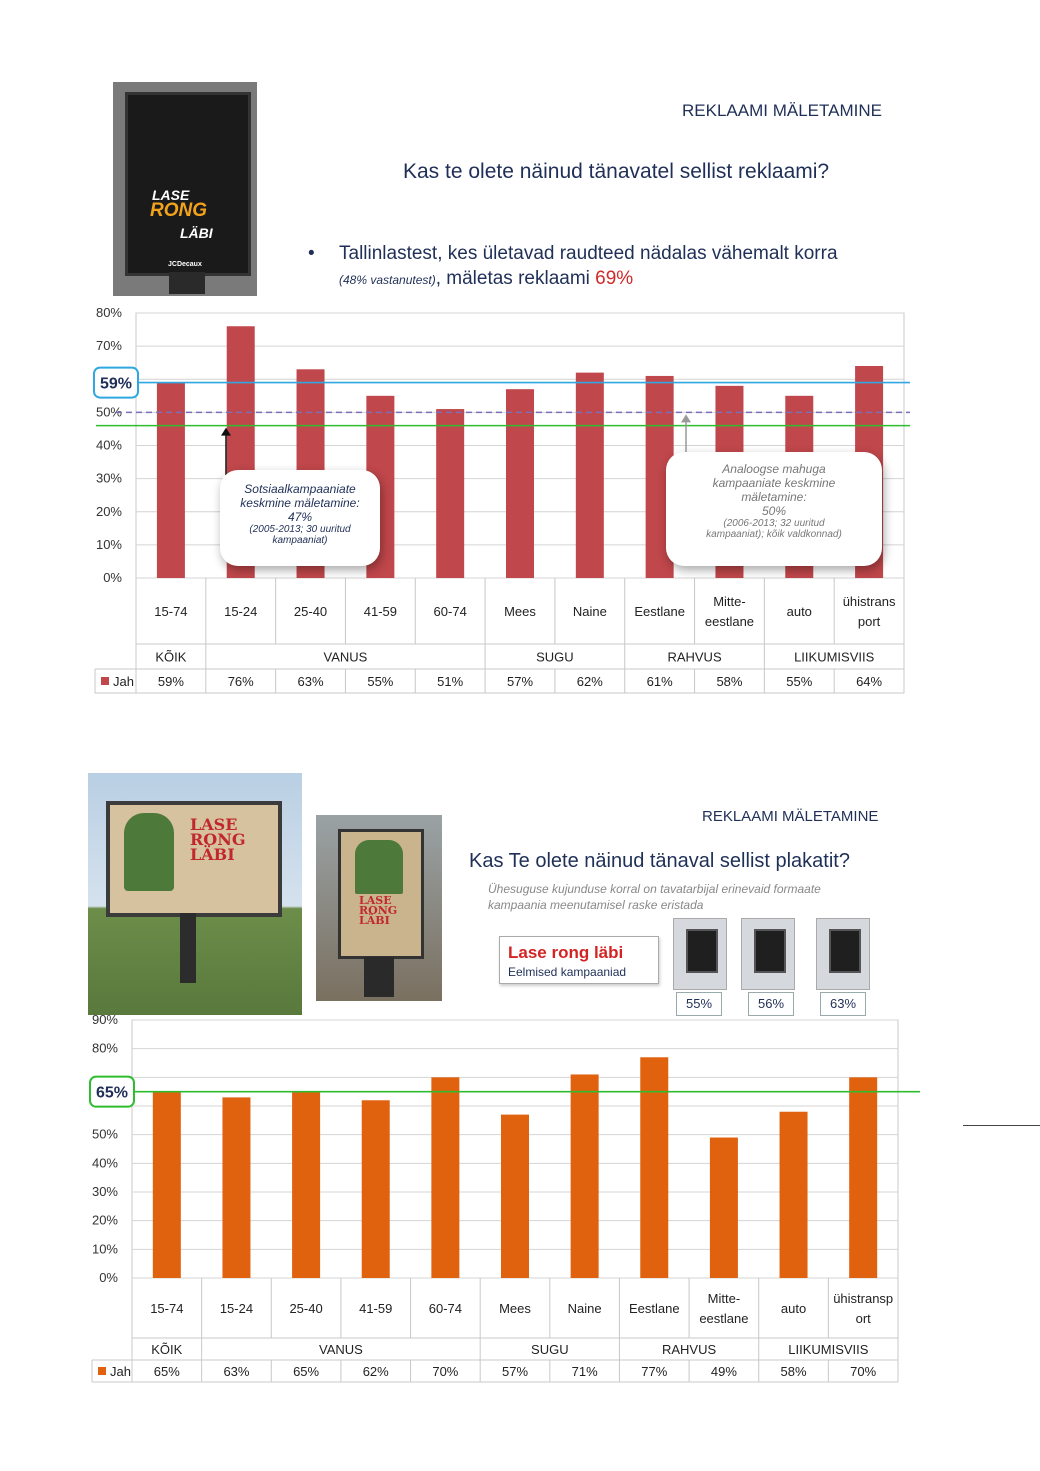  What do you see at coordinates (109, 345) in the screenshot?
I see `y-tick-label: 70%` at bounding box center [109, 345].